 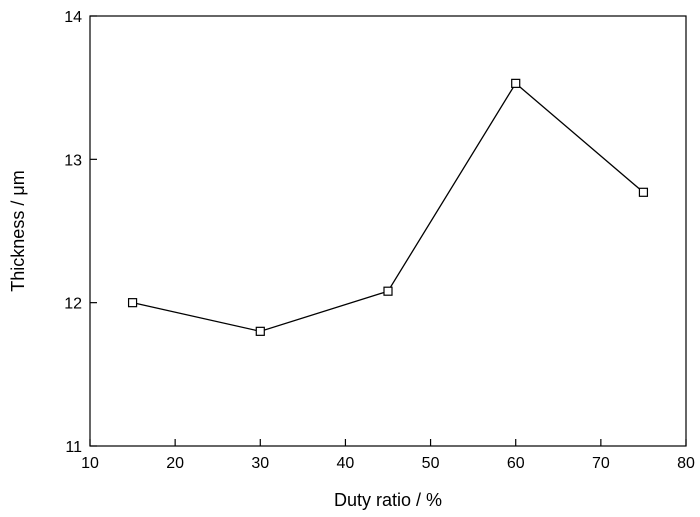 I want to click on x-tick-label: 50, so click(x=431, y=463).